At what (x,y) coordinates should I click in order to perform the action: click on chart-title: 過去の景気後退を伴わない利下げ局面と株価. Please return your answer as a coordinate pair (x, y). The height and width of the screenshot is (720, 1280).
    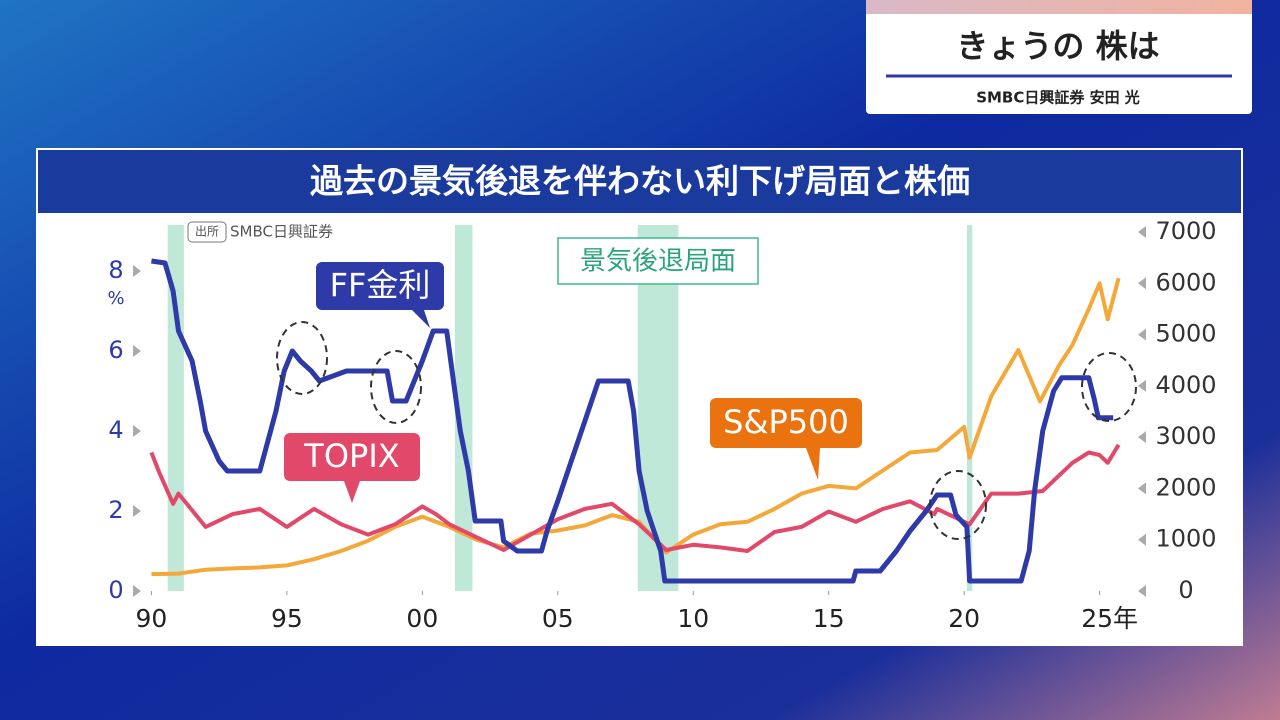
    Looking at the image, I should click on (640, 181).